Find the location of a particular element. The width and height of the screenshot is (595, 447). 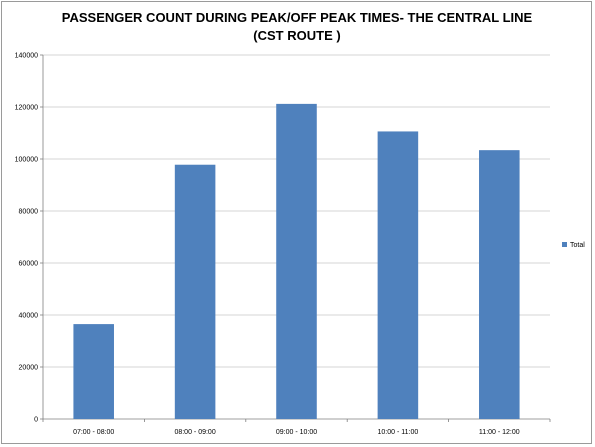

y-tick-label: 140000 is located at coordinates (26, 56).